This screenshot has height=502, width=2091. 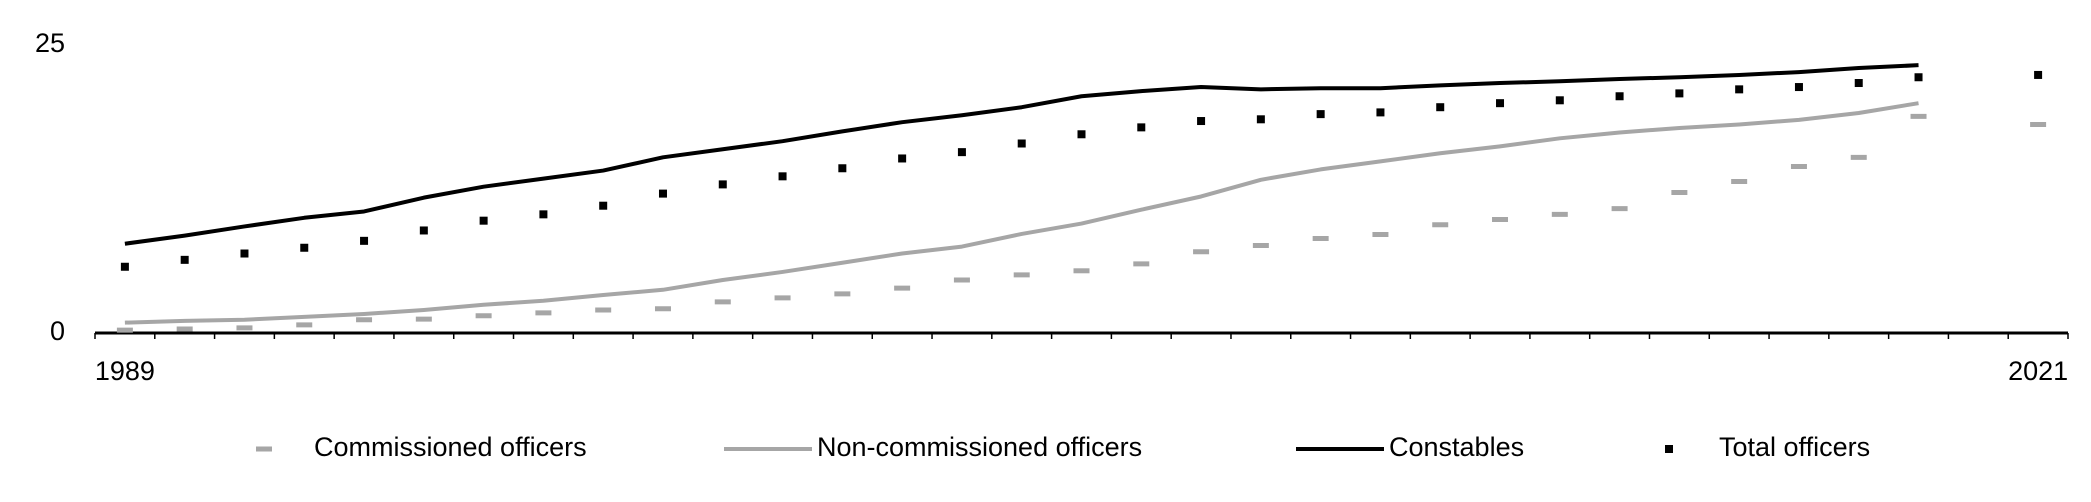 I want to click on x-tick-label: 1989, so click(x=125, y=371).